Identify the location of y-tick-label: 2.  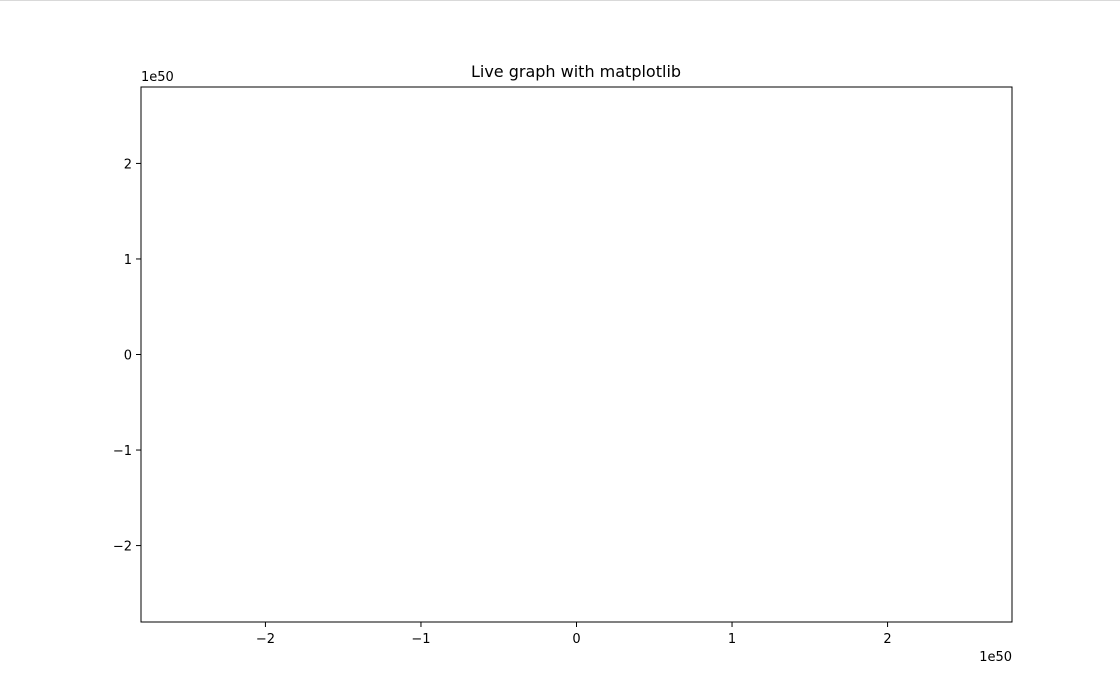
(128, 164).